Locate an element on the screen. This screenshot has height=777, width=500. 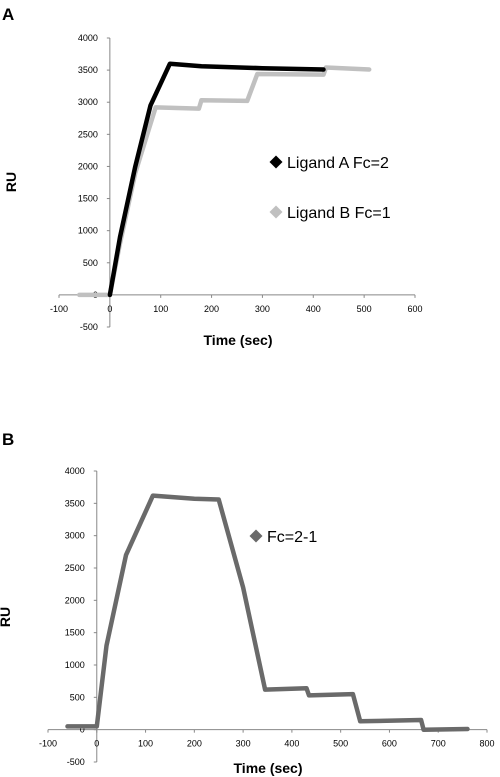
x-tick-label: 800 is located at coordinates (486, 744).